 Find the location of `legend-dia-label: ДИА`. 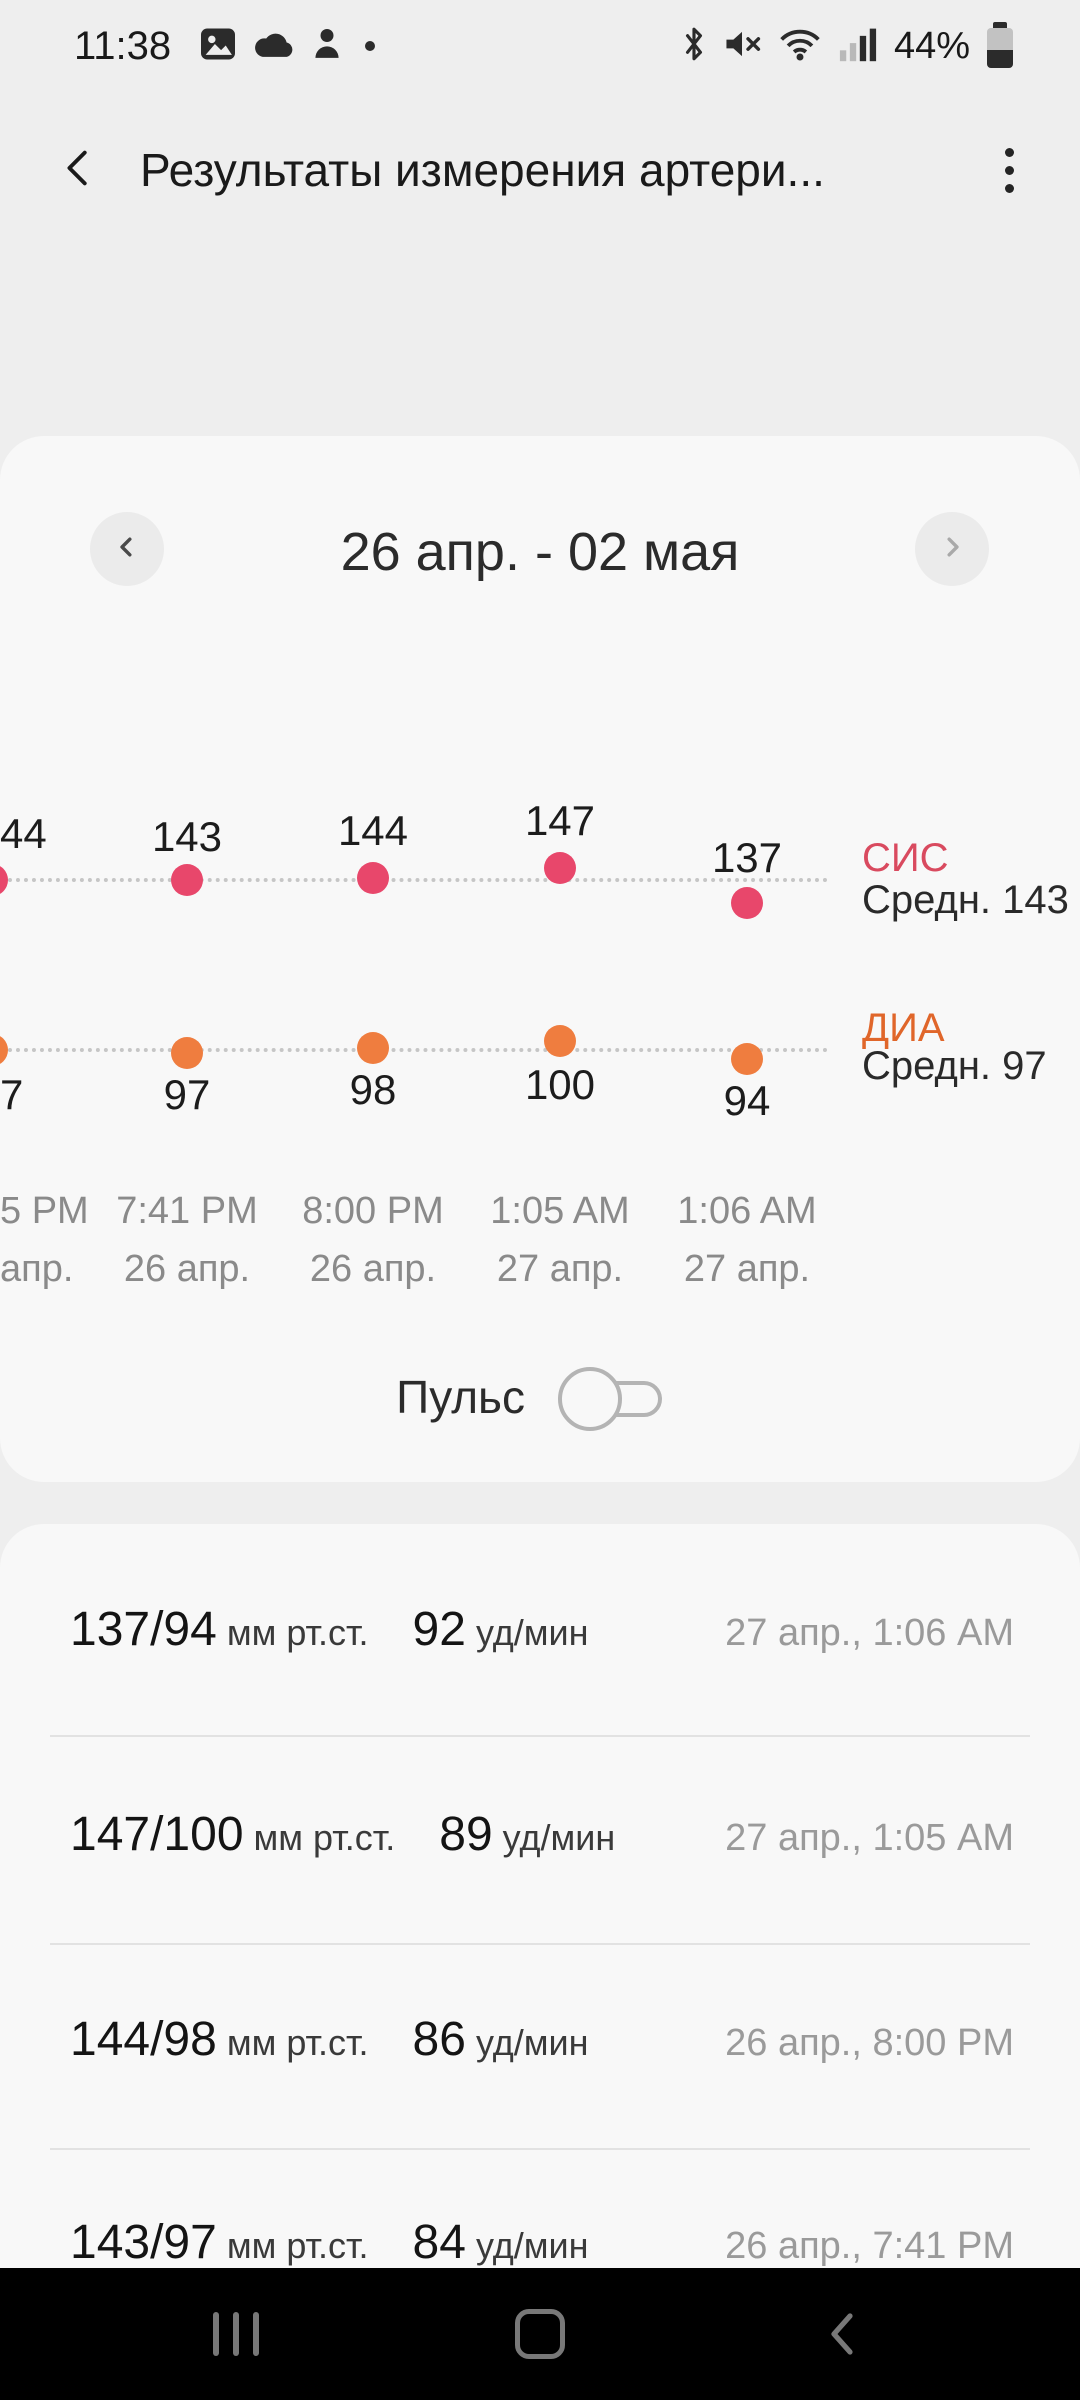

legend-dia-label: ДИА is located at coordinates (903, 1028).